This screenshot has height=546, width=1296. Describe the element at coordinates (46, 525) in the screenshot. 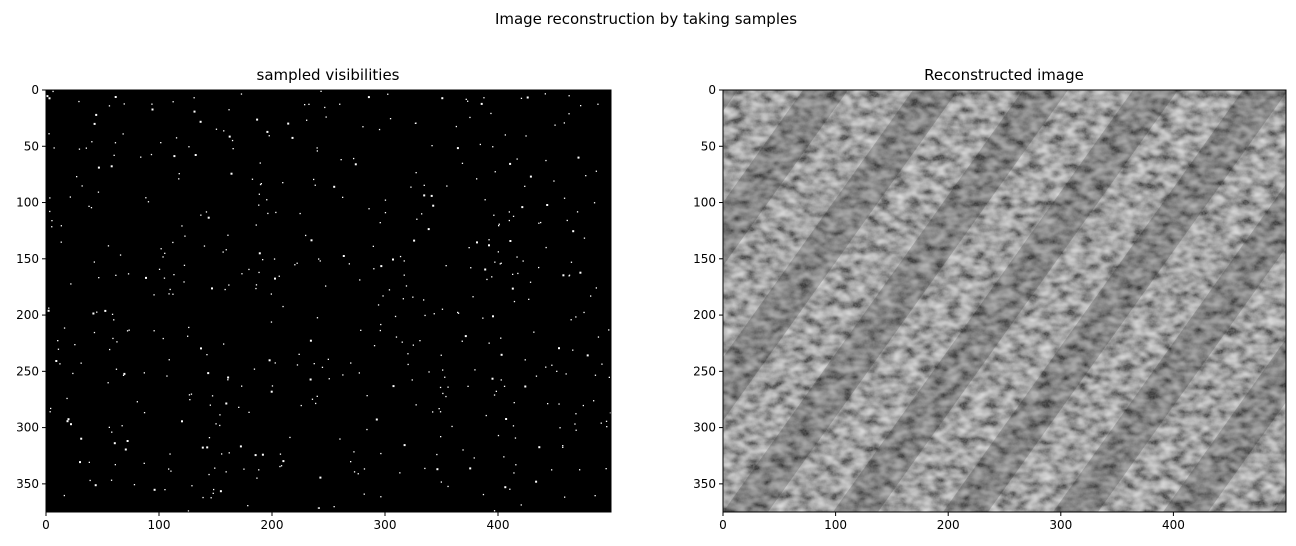

I see `x-tick-label: 0` at that location.